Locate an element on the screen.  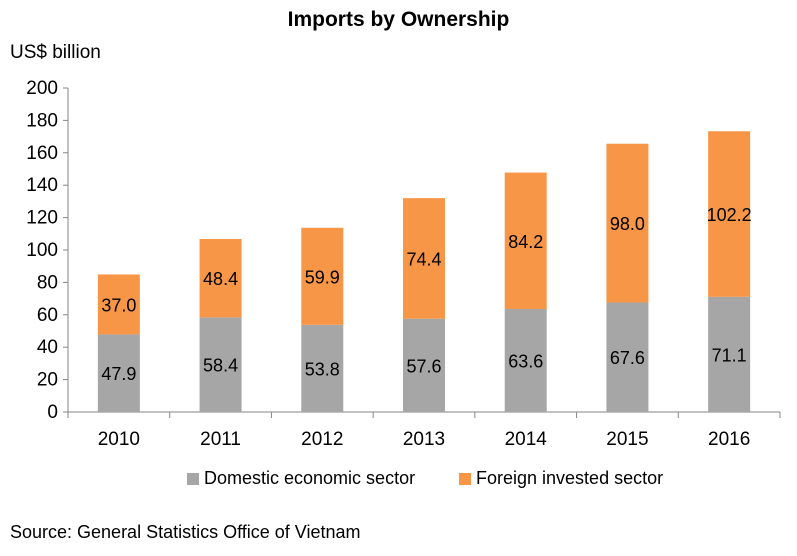
data-label-foreign: 74.4 is located at coordinates (423, 259).